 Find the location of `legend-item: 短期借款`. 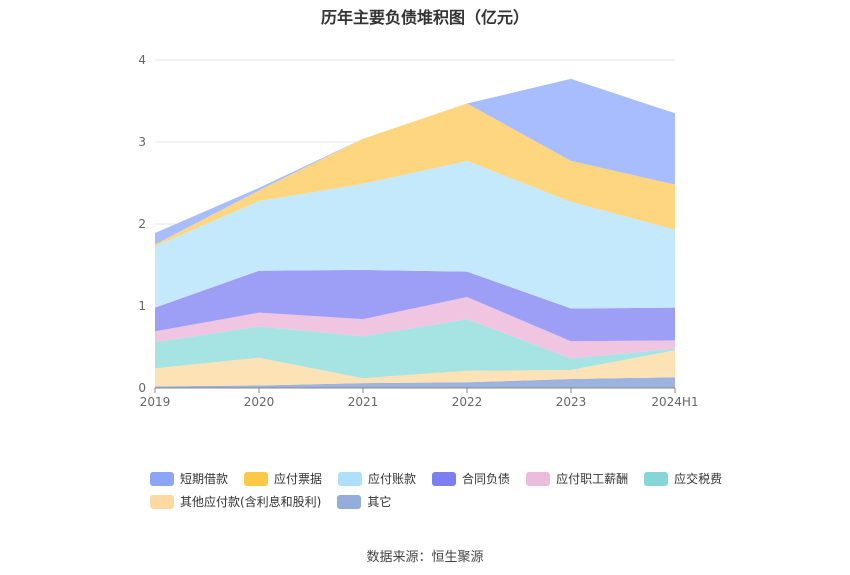

legend-item: 短期借款 is located at coordinates (189, 478).